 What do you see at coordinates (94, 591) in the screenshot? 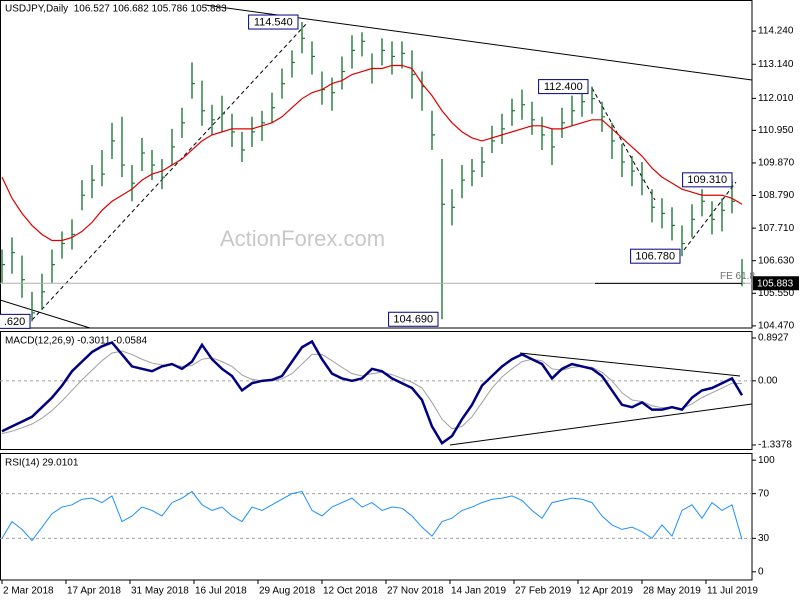
I see `x-tick-label: 17 Apr 2018` at bounding box center [94, 591].